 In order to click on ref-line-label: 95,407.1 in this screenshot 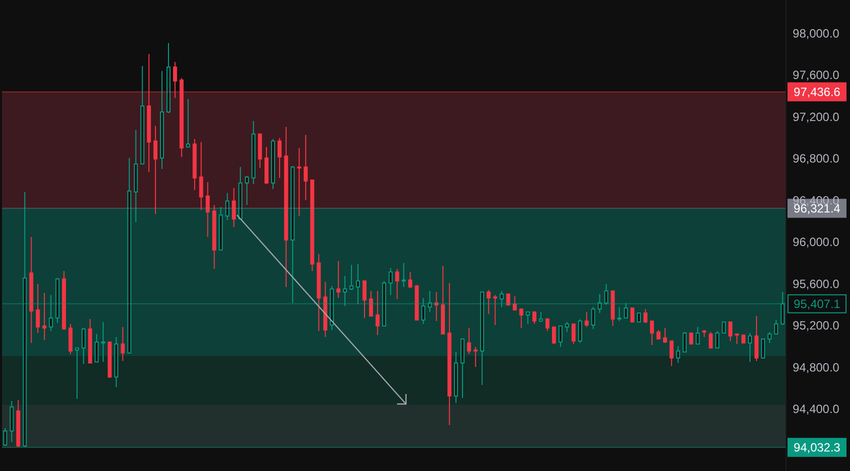, I will do `click(817, 303)`.